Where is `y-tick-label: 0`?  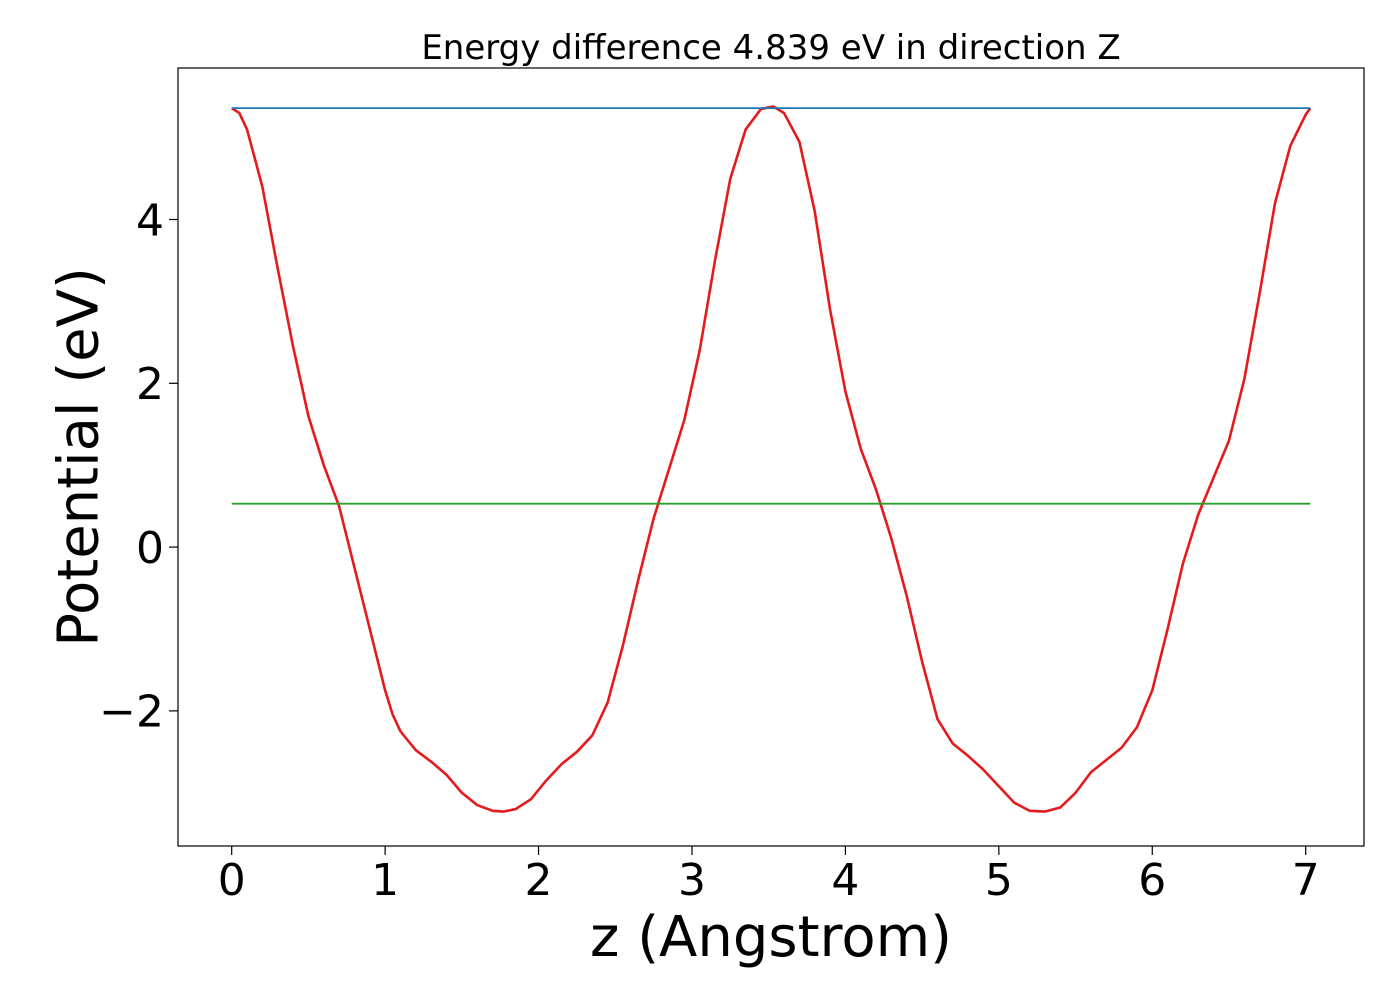 y-tick-label: 0 is located at coordinates (150, 548).